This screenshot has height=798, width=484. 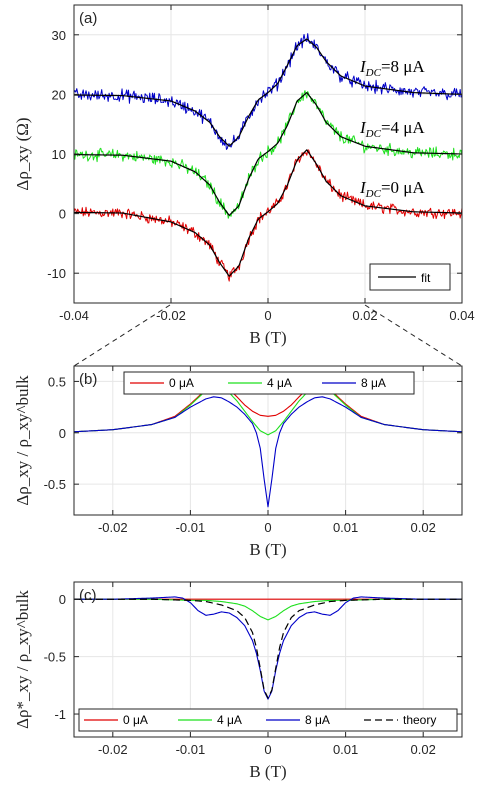 What do you see at coordinates (461, 315) in the screenshot?
I see `x-tick-label: 0.04` at bounding box center [461, 315].